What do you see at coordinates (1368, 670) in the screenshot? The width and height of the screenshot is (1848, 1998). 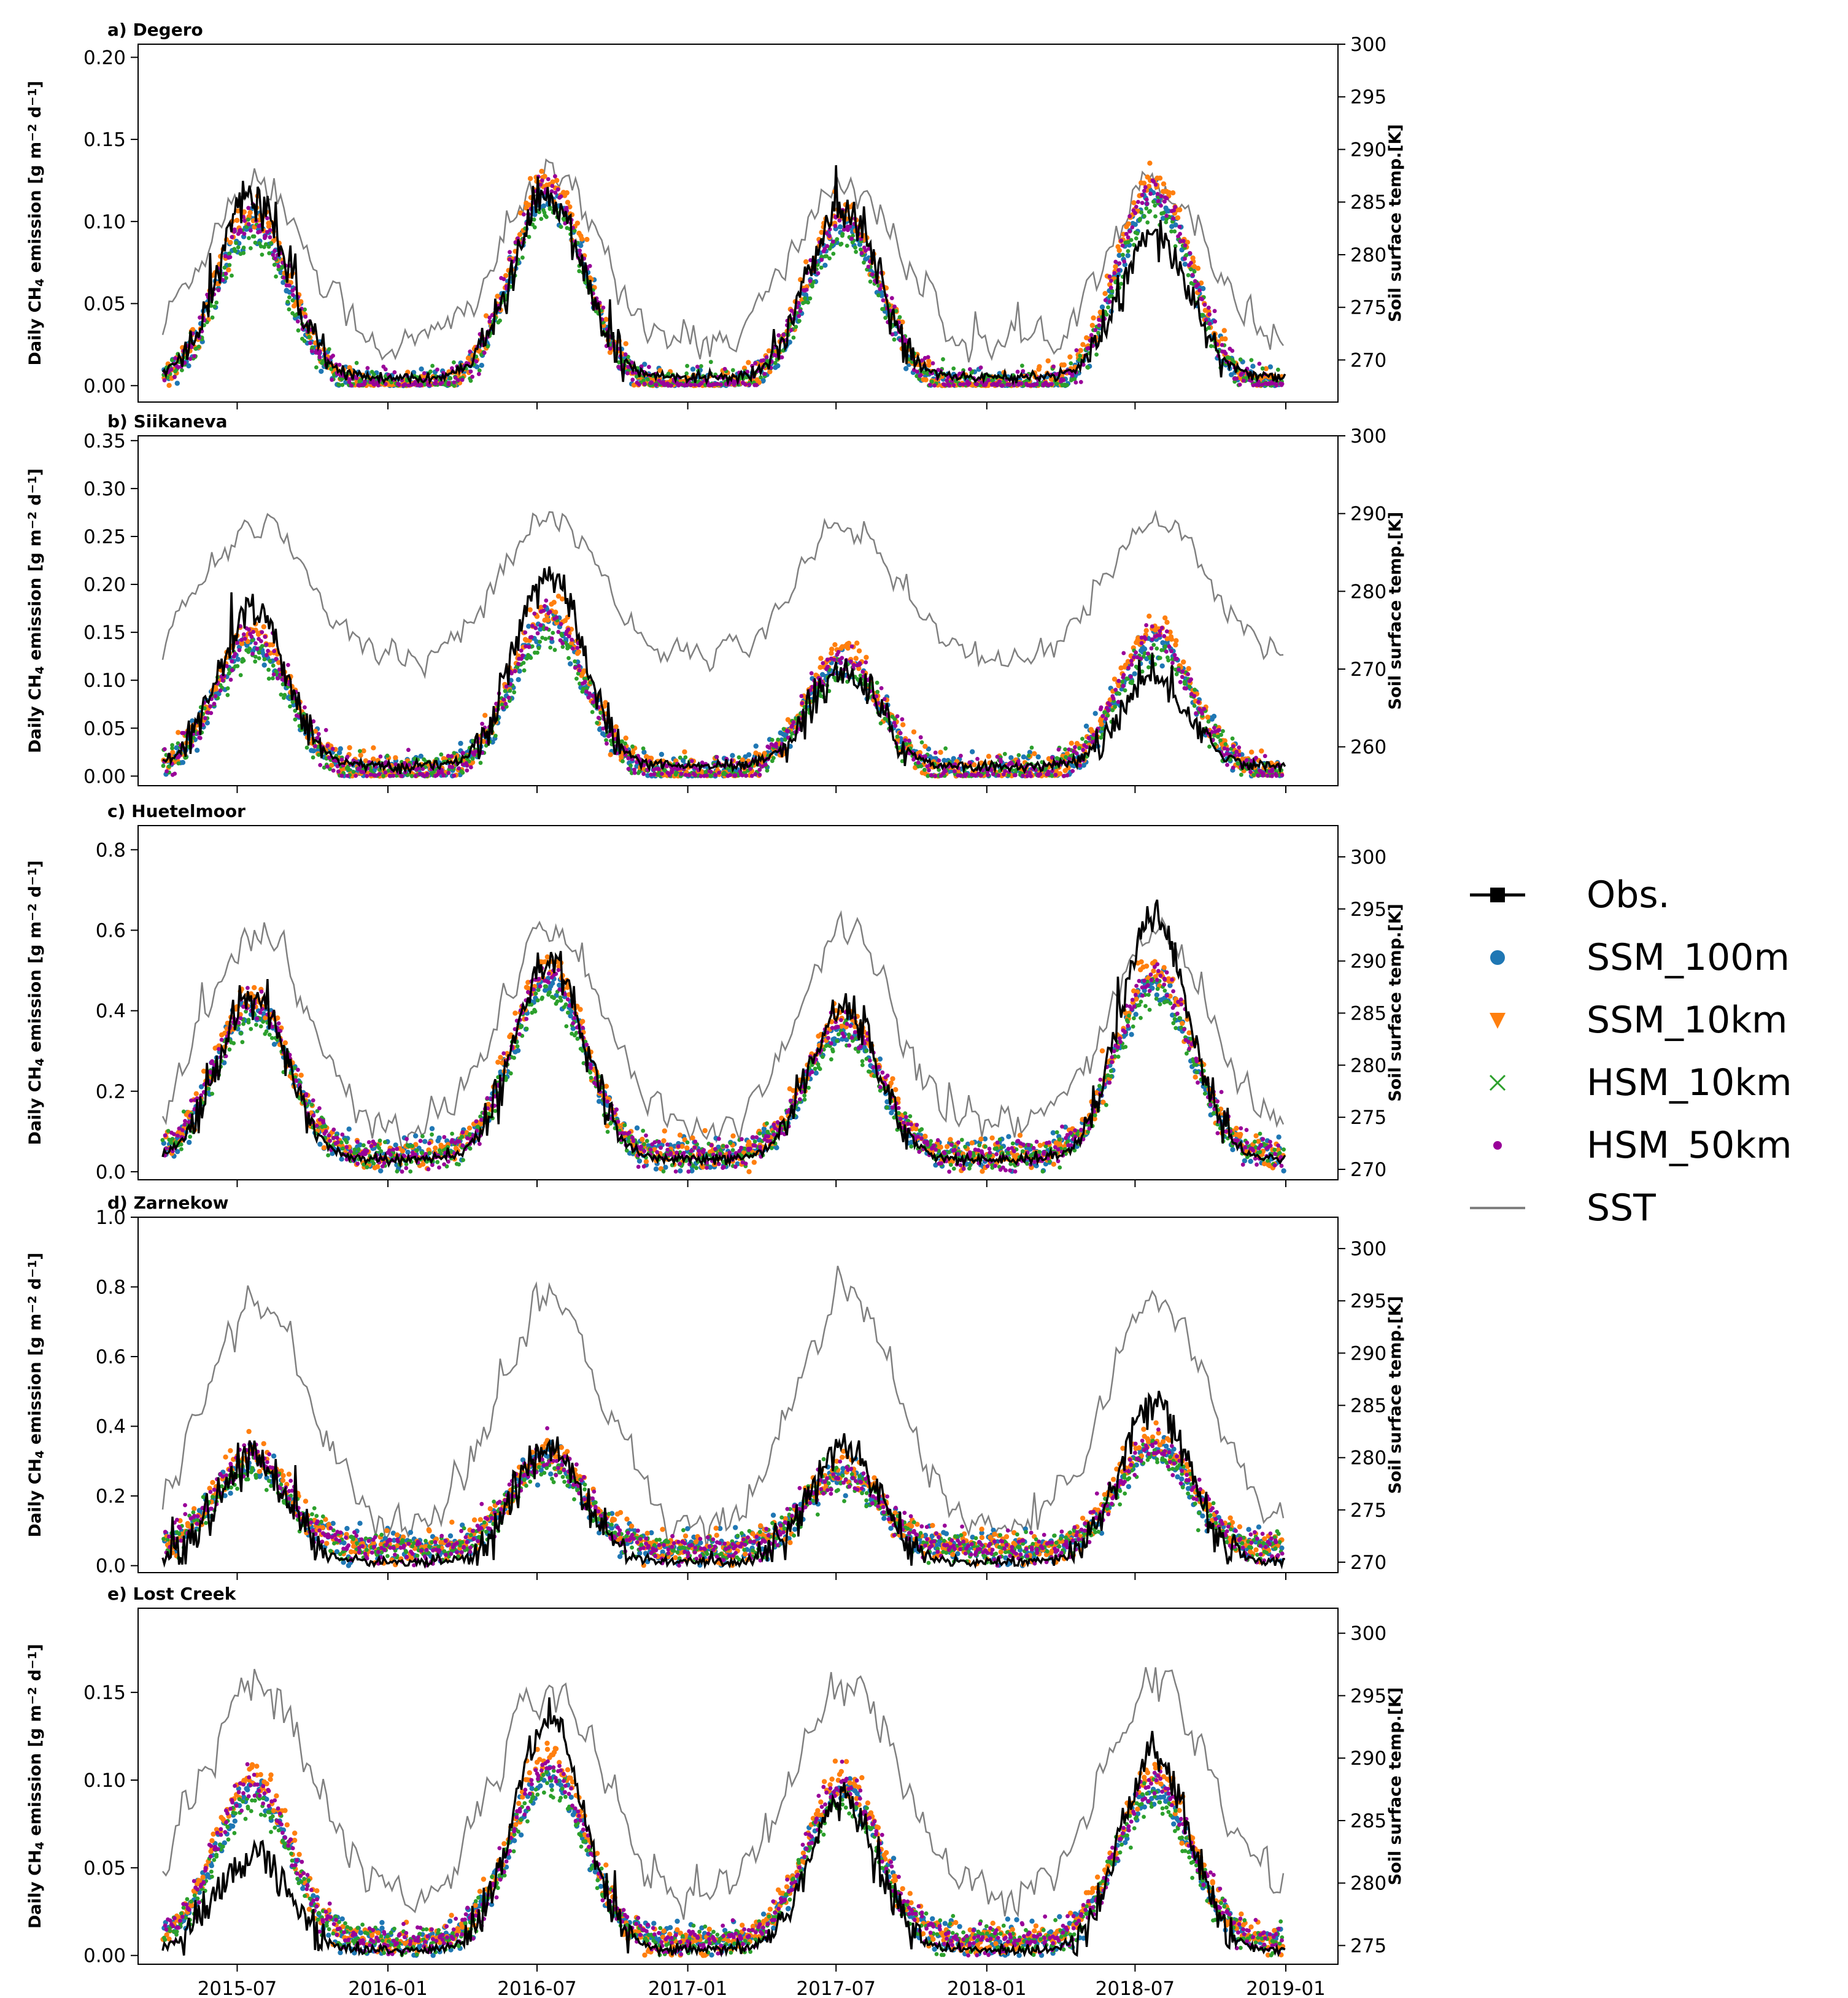 I see `y2-tick-label: 270` at bounding box center [1368, 670].